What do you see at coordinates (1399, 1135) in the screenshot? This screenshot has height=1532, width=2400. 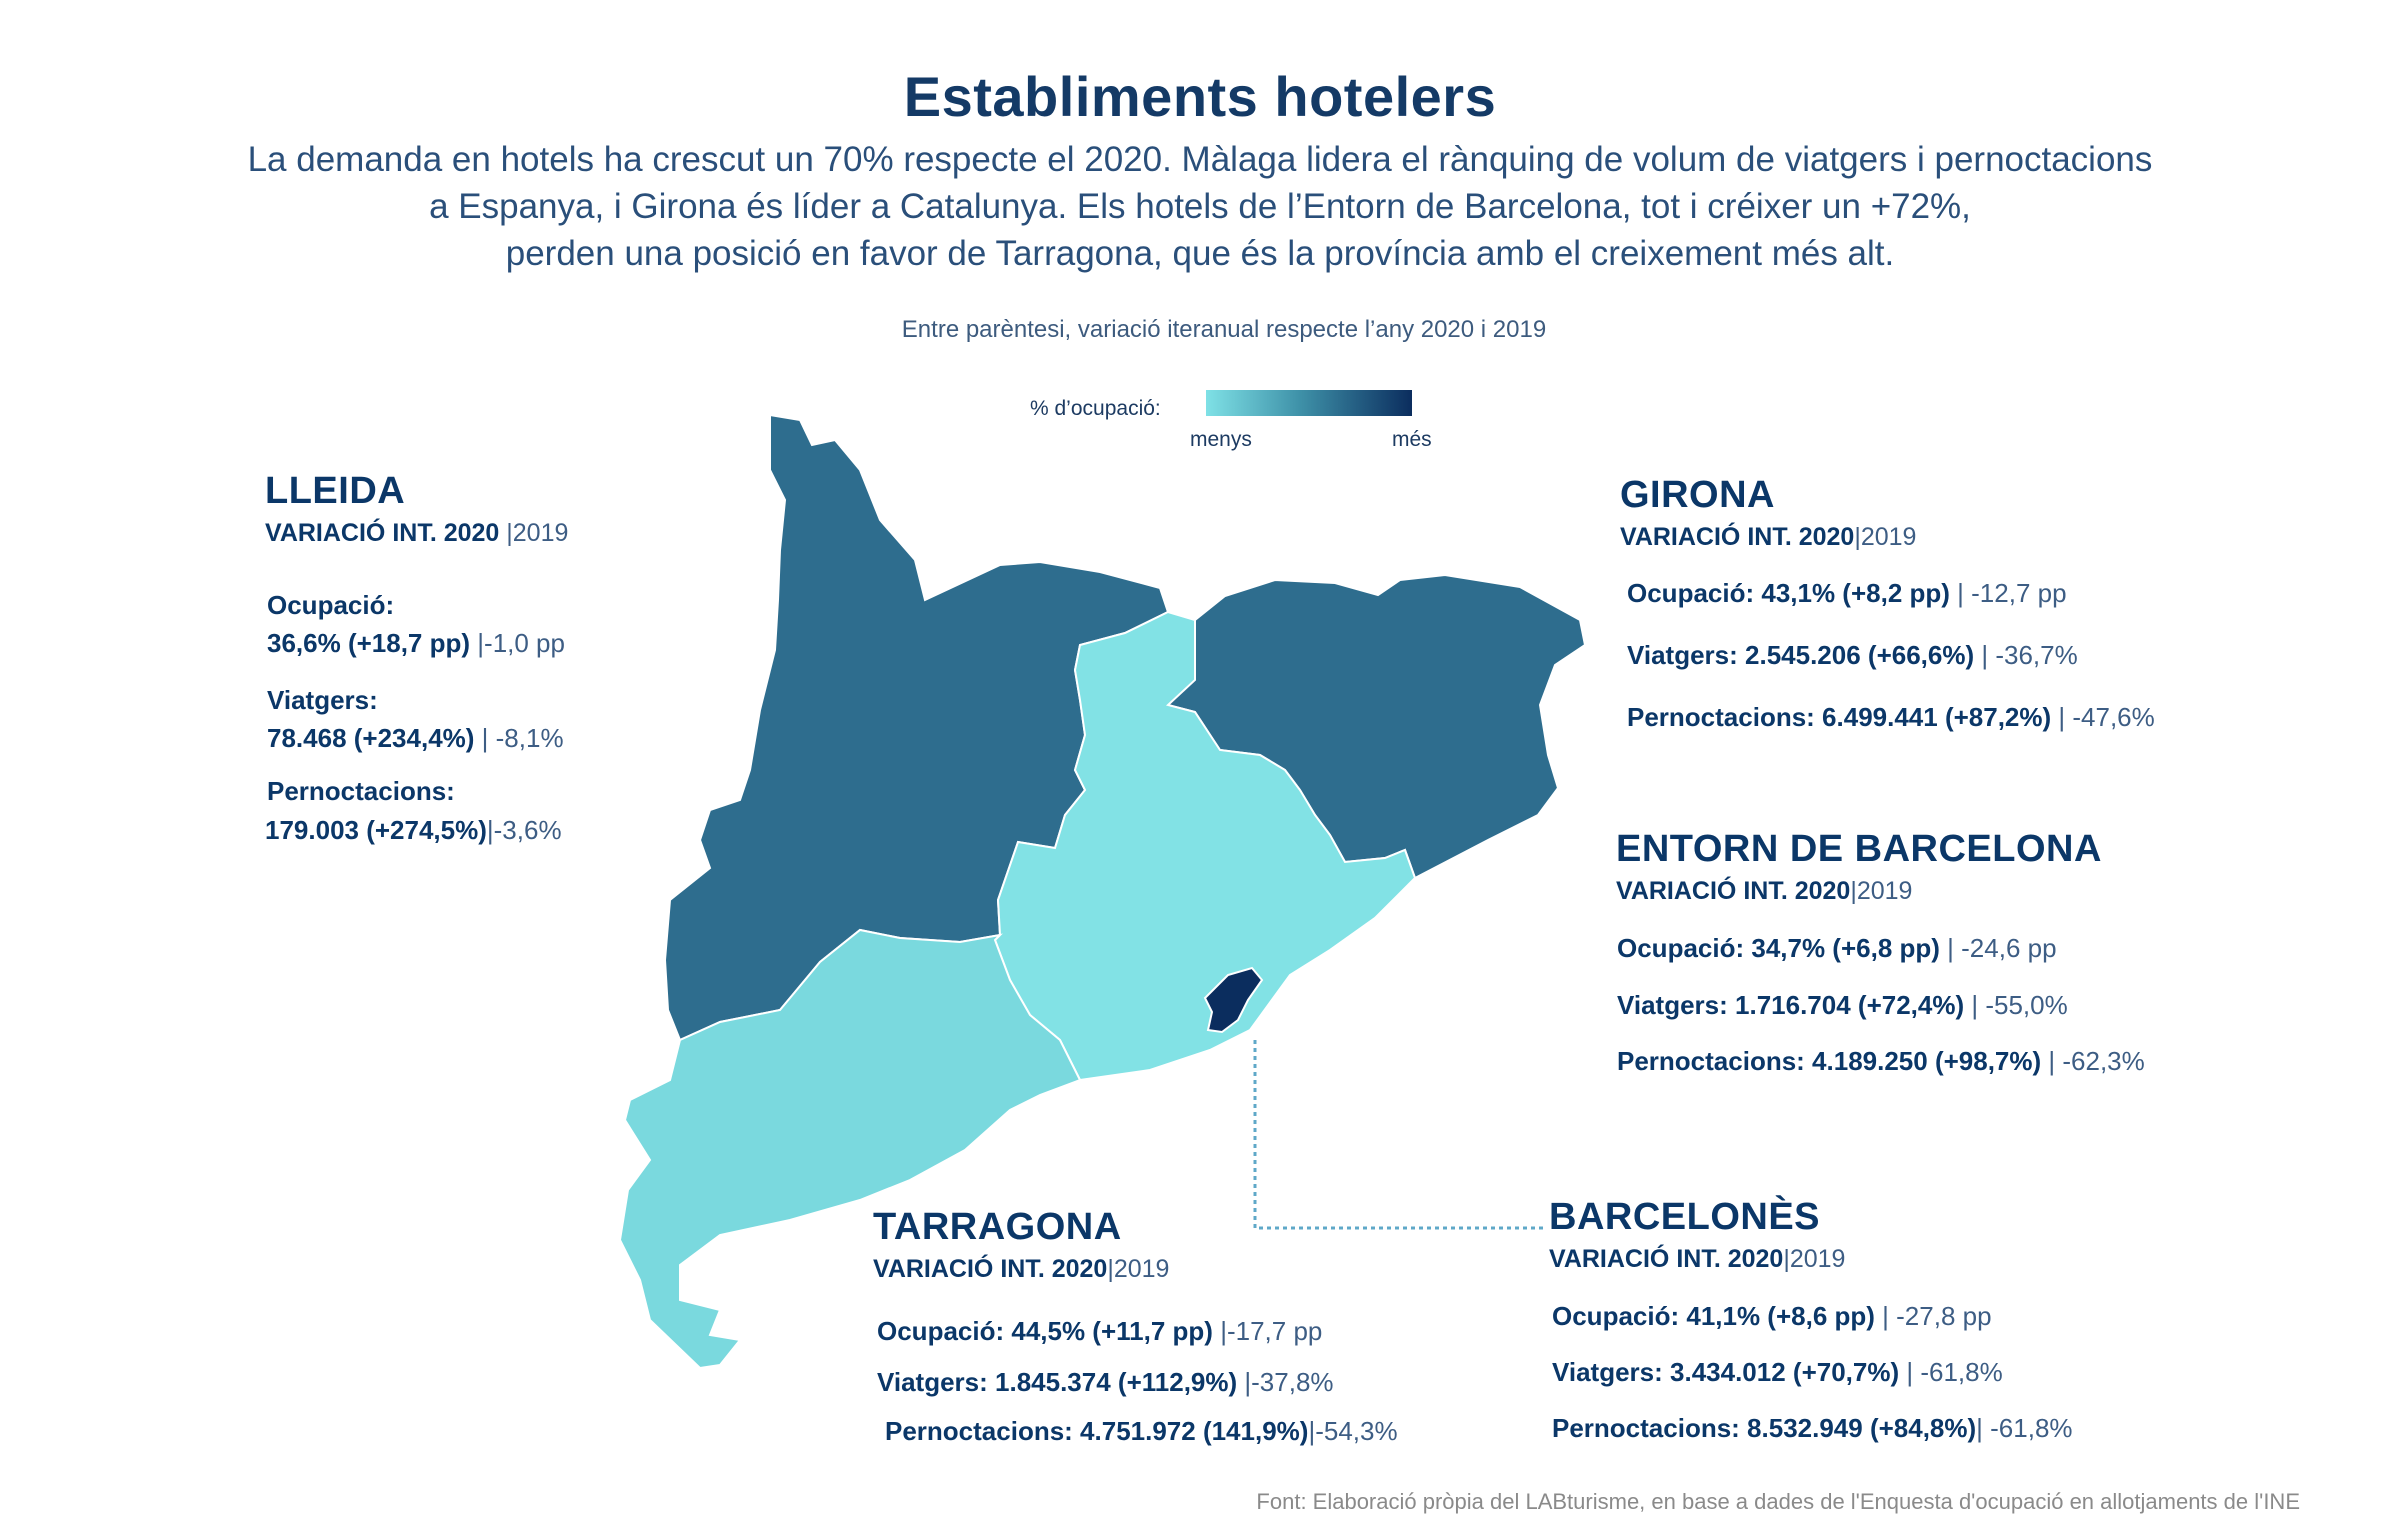 I see `barcelones-leader-line` at bounding box center [1399, 1135].